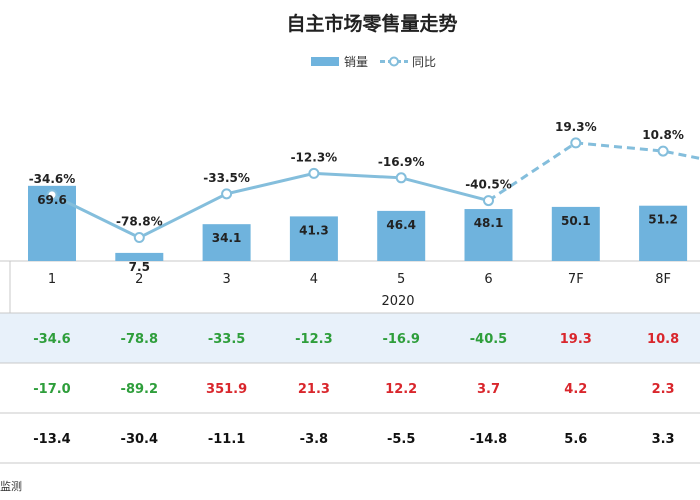 The image size is (700, 500). I want to click on table-cell: -5.5, so click(401, 439).